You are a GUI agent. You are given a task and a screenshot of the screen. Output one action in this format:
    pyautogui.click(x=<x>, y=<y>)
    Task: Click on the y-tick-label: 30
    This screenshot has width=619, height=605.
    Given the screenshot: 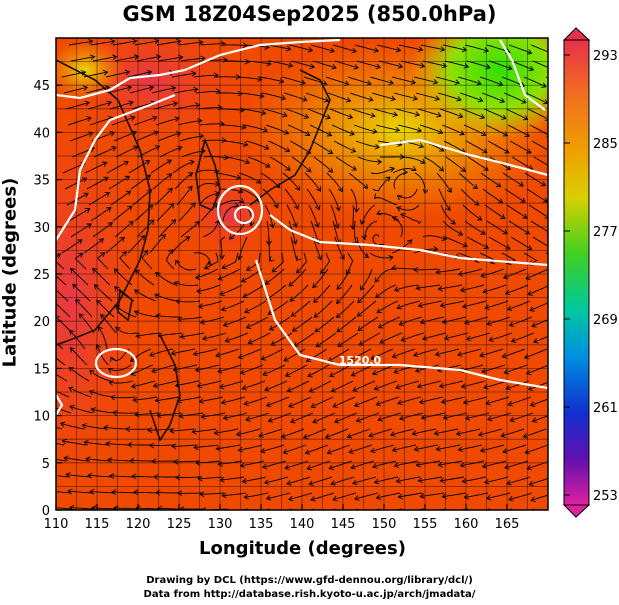 What is the action you would take?
    pyautogui.click(x=41, y=228)
    